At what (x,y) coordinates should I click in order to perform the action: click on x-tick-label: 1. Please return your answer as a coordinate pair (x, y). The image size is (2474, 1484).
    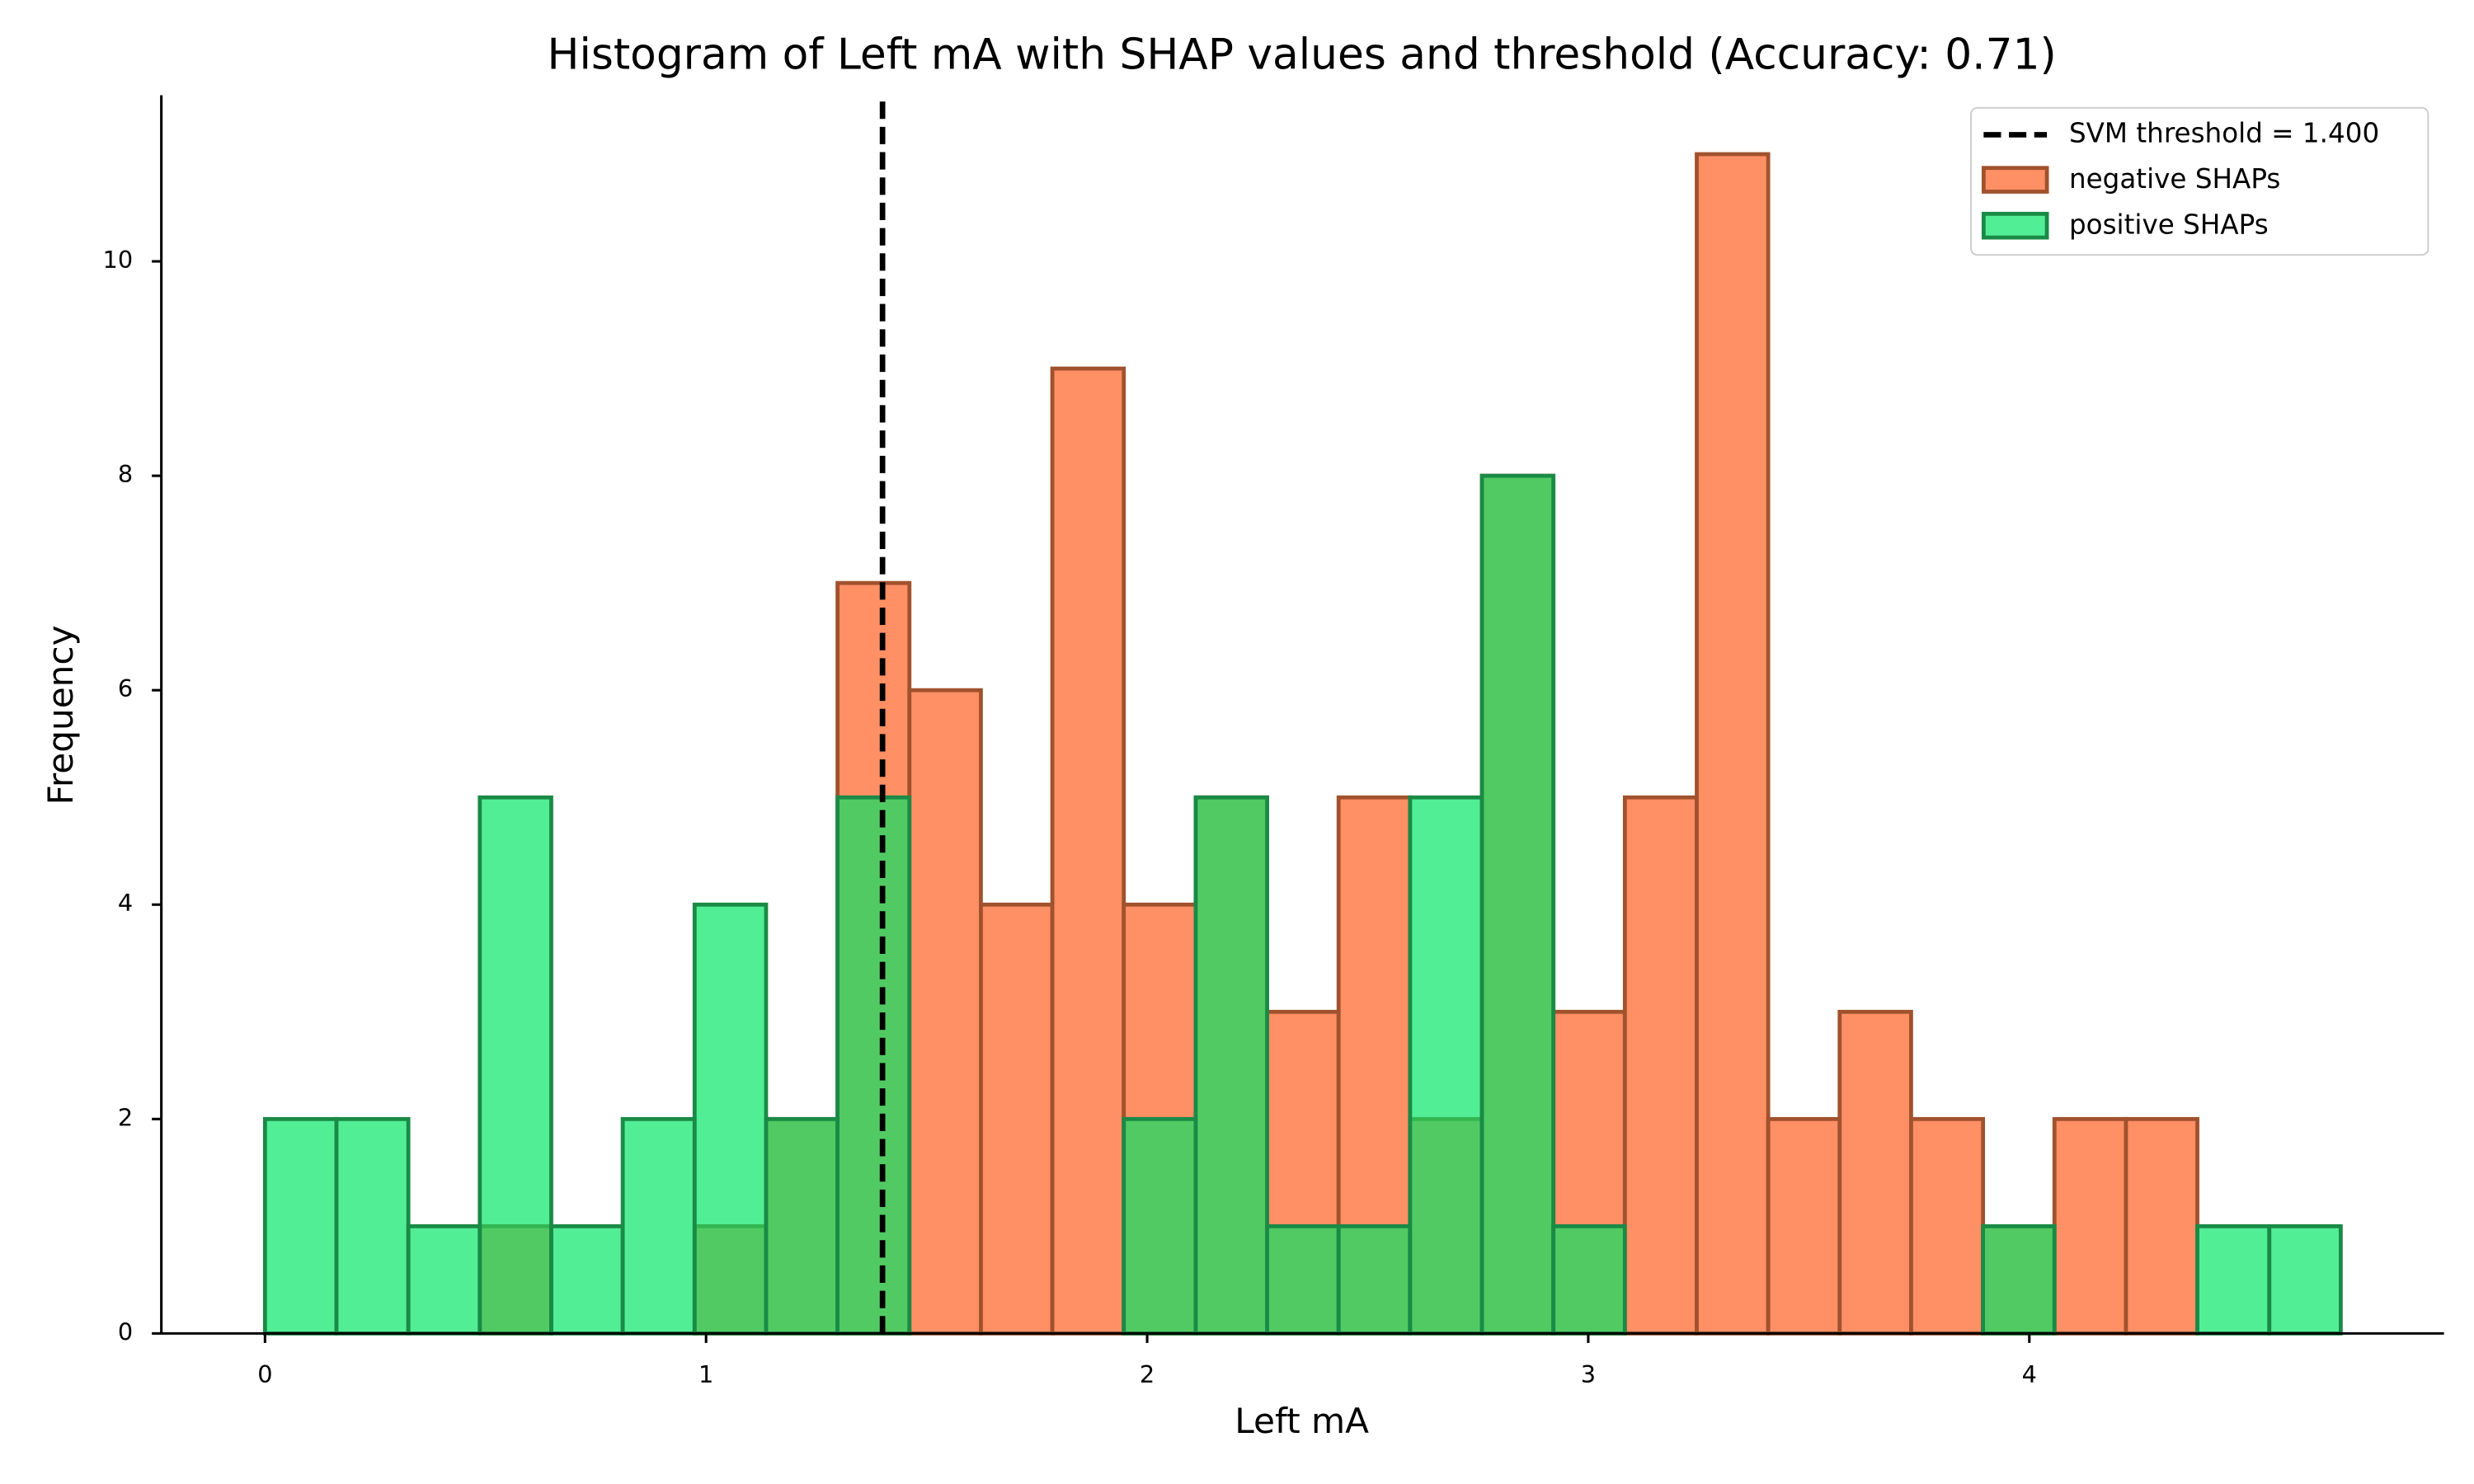
    Looking at the image, I should click on (705, 1374).